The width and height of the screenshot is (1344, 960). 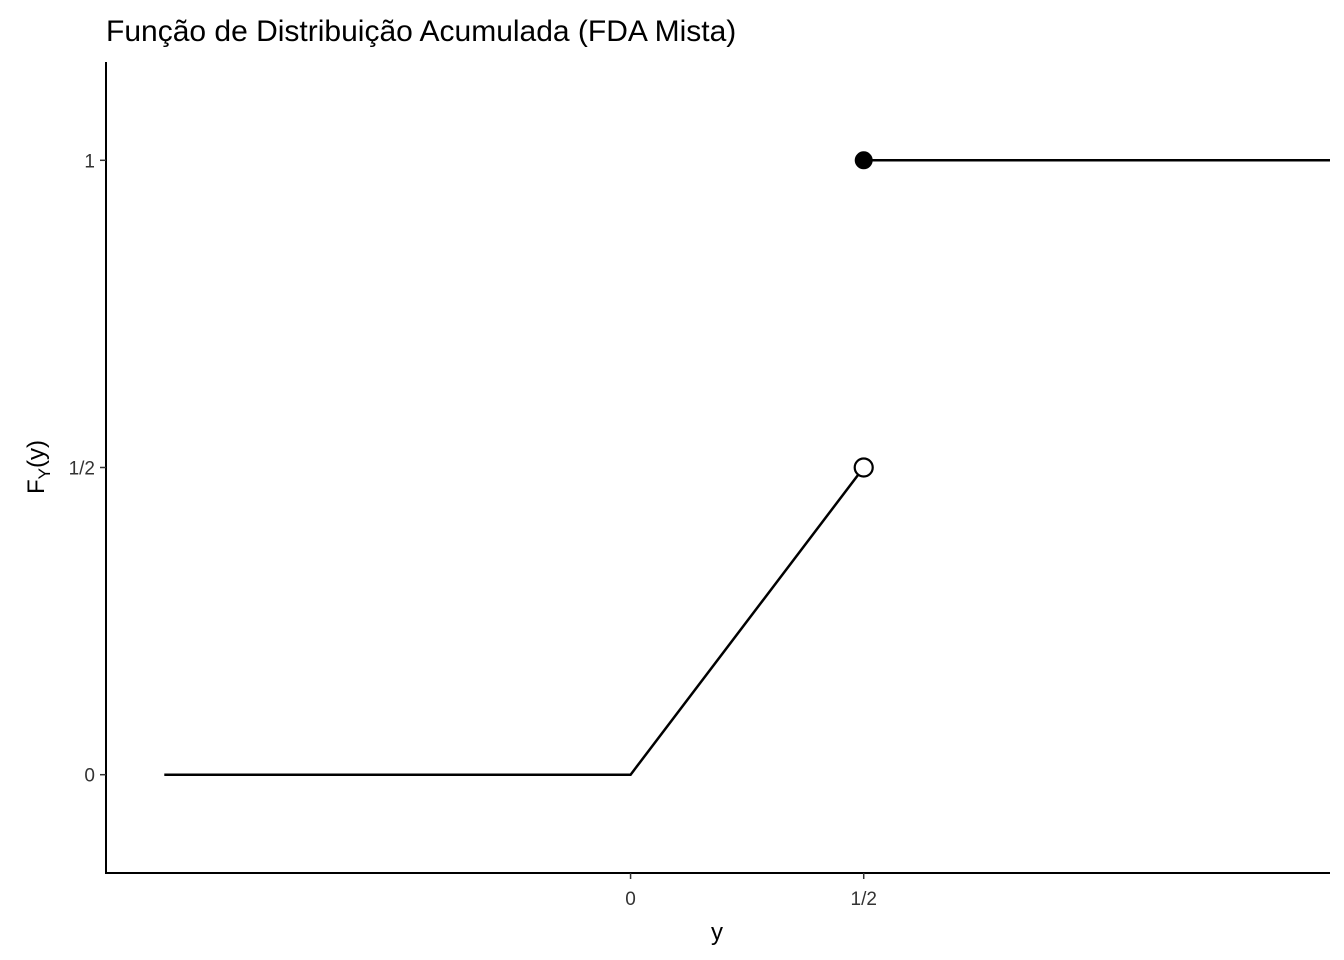 I want to click on x-tick-label: 1/2, so click(x=864, y=899).